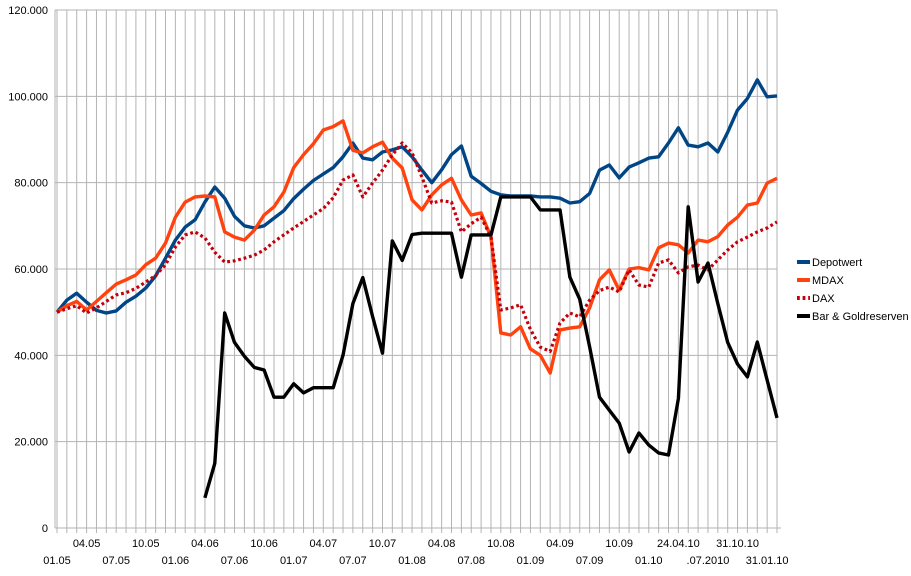 The width and height of the screenshot is (911, 576). What do you see at coordinates (737, 544) in the screenshot?
I see `x-tick-label-row1: 31.10.10` at bounding box center [737, 544].